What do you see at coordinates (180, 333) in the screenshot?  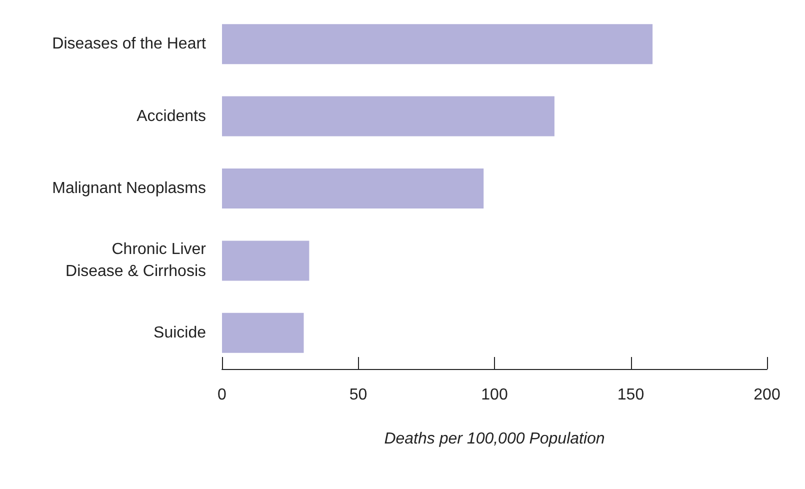 I see `y-tick-label: Suicide` at bounding box center [180, 333].